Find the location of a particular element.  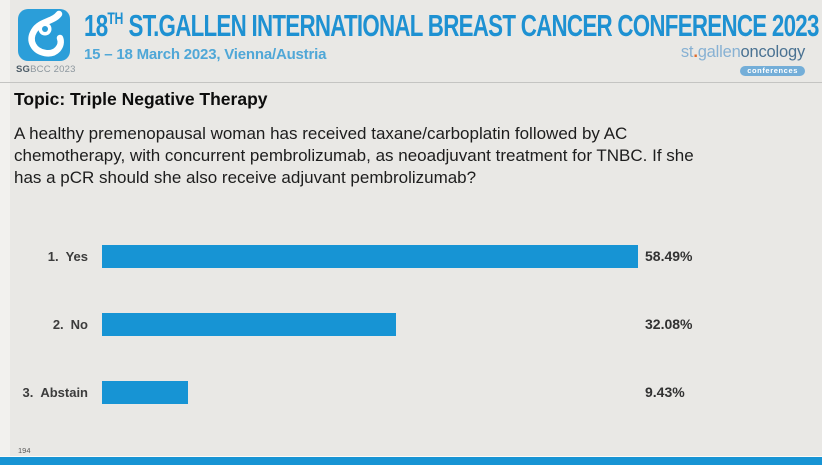

poll-row-abstain: 3. Abstain 9.43% is located at coordinates (411, 392).